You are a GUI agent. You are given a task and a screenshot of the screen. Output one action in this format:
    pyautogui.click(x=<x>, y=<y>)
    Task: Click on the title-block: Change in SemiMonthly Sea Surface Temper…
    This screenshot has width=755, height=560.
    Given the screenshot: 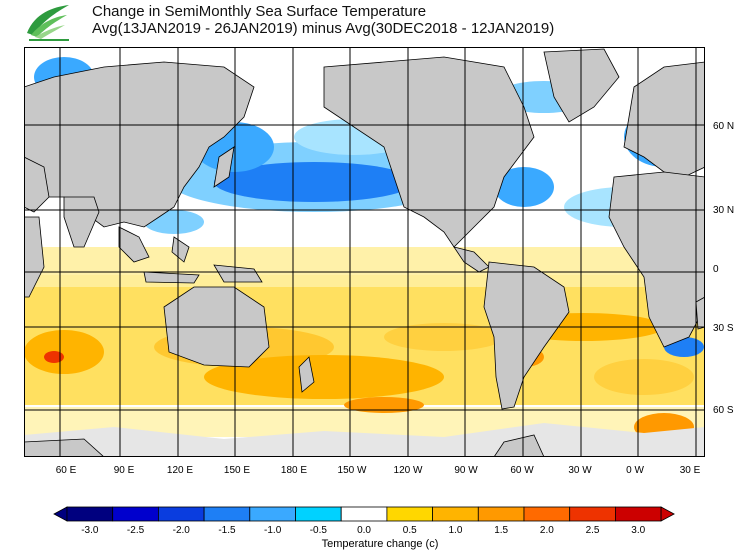 What is the action you would take?
    pyautogui.click(x=323, y=20)
    